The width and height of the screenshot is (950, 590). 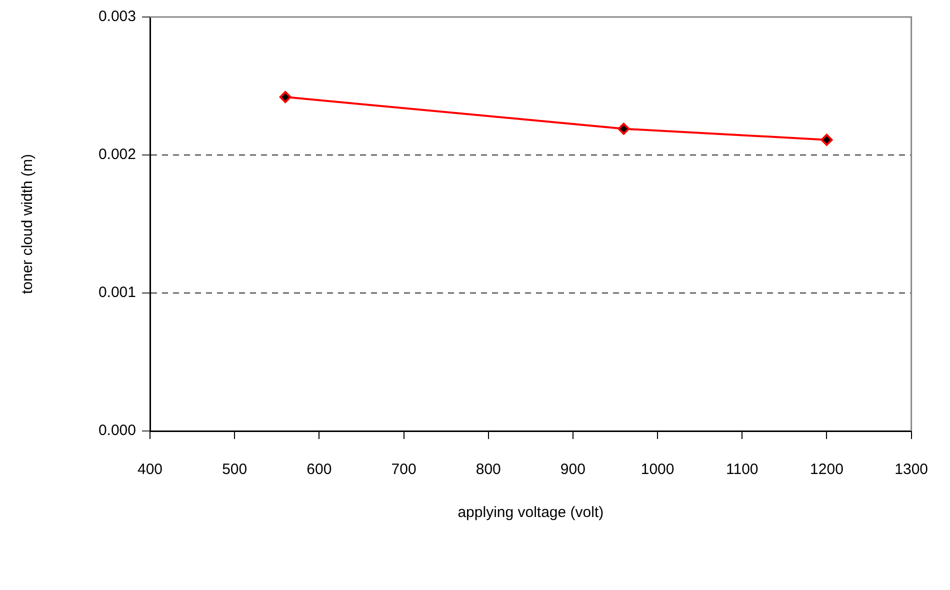 I want to click on y-tick-label: 0.003, so click(x=117, y=17).